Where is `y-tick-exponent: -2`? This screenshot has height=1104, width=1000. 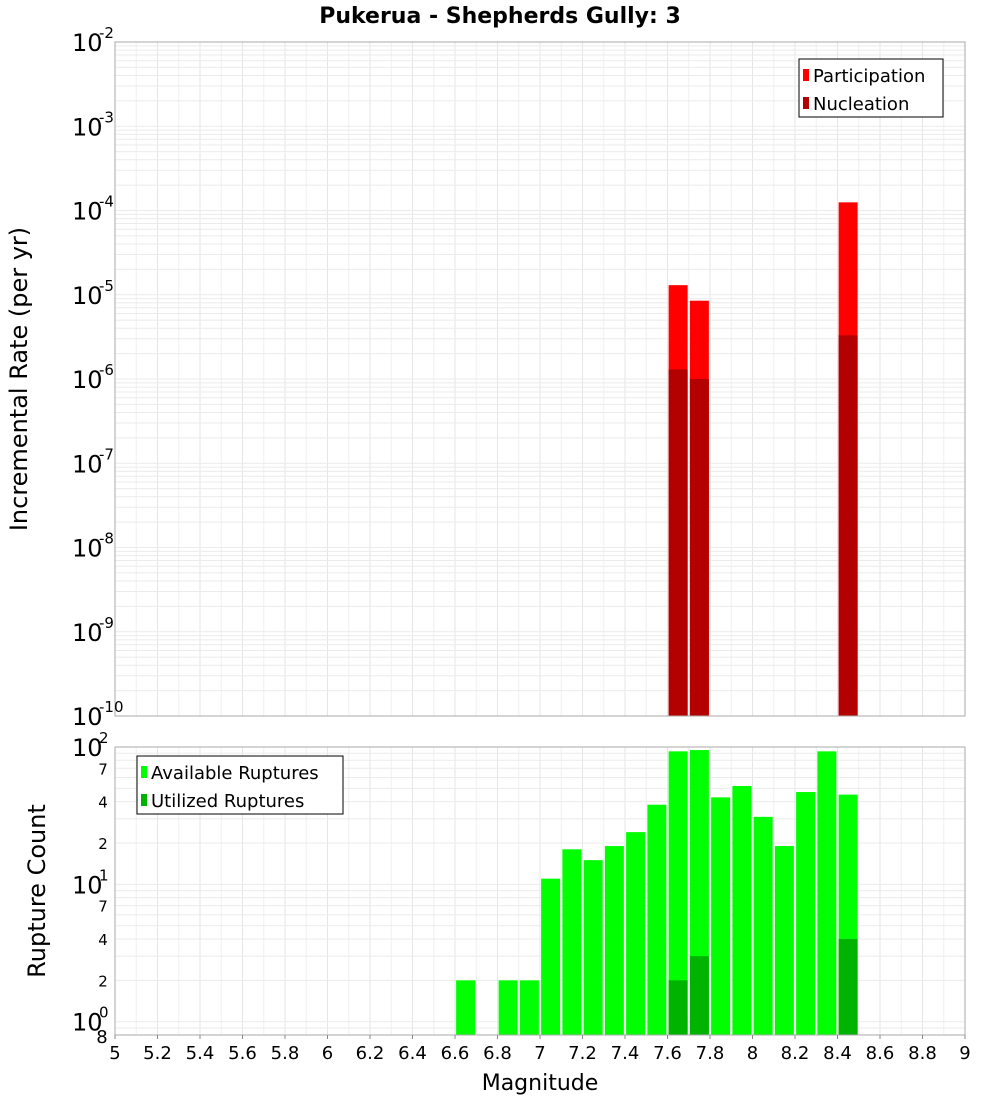 y-tick-exponent: -2 is located at coordinates (106, 33).